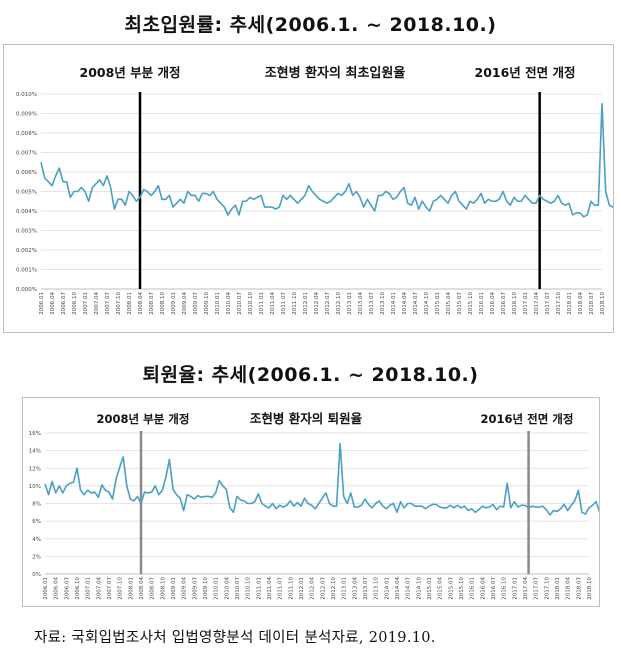  I want to click on chart2-ytick-label: 2%, so click(36, 557).